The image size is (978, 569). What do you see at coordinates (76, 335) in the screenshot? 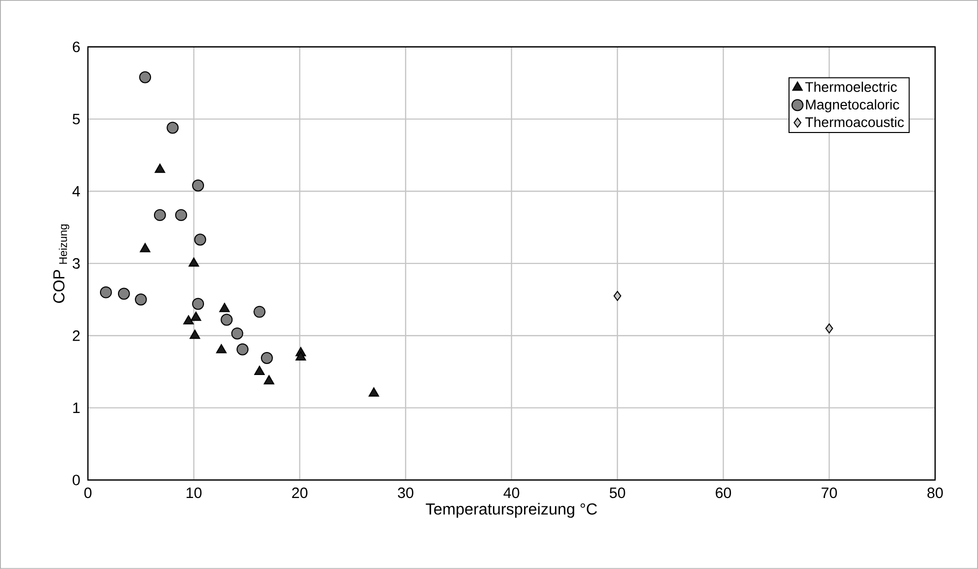
I see `y-tick-label: 2` at bounding box center [76, 335].